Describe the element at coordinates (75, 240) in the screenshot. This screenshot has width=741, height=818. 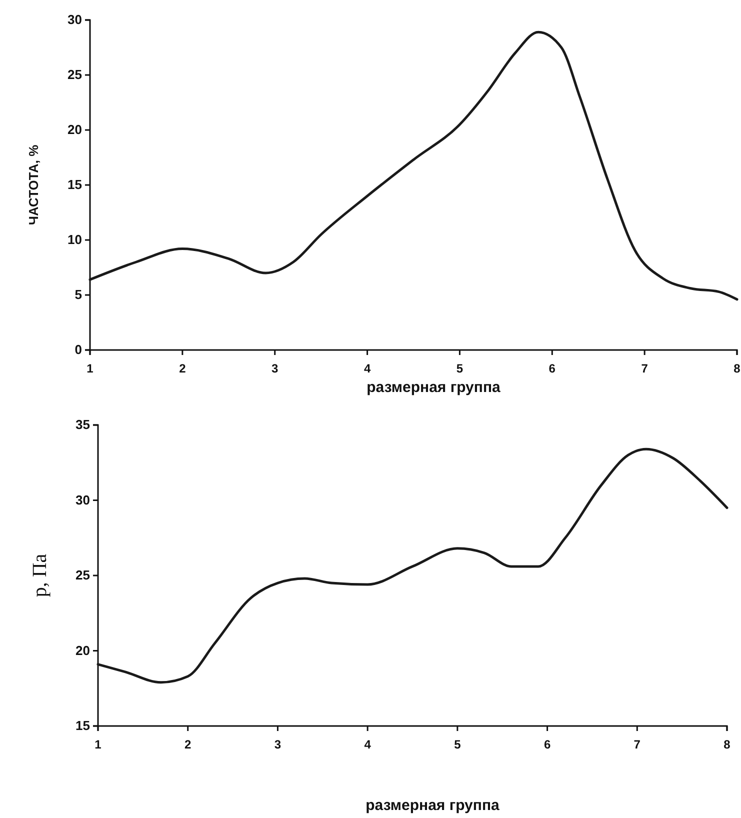
I see `y-tick-label: 10` at that location.